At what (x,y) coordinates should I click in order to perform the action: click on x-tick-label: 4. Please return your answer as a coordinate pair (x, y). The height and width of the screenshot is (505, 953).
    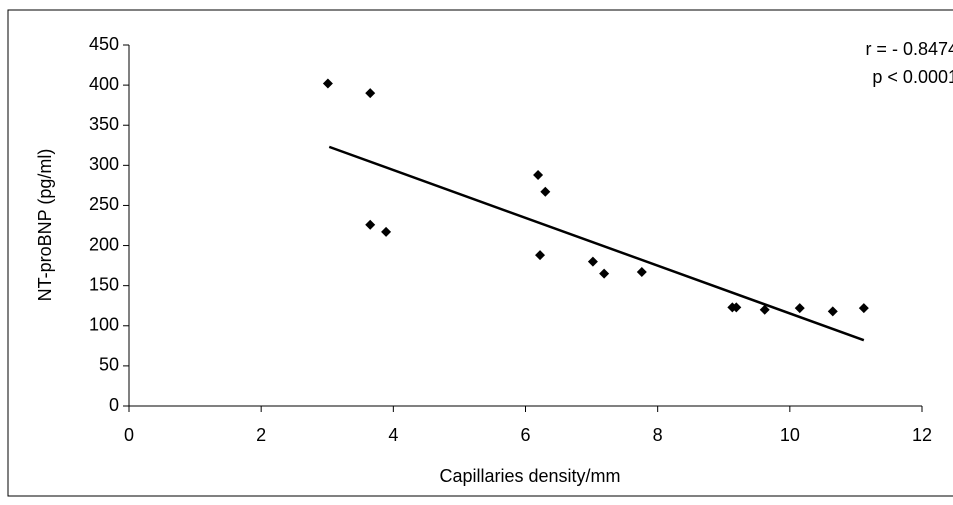
    Looking at the image, I should click on (393, 435).